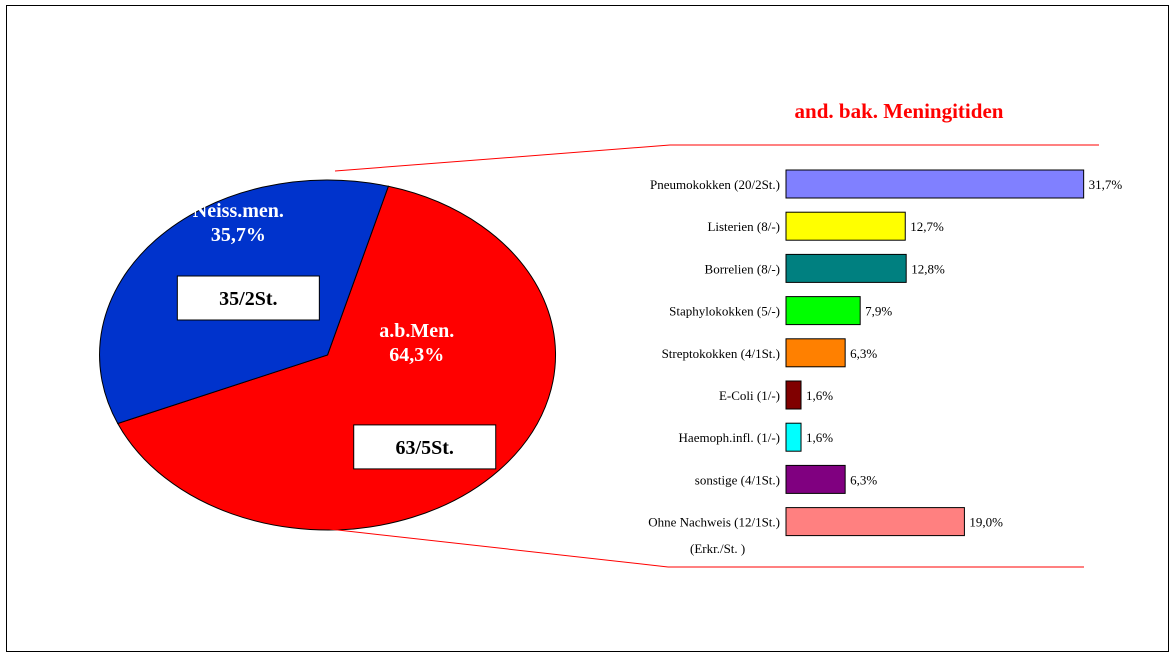 This screenshot has width=1176, height=658. Describe the element at coordinates (899, 111) in the screenshot. I see `bar-chart-title: and. bak. Meningitiden` at that location.